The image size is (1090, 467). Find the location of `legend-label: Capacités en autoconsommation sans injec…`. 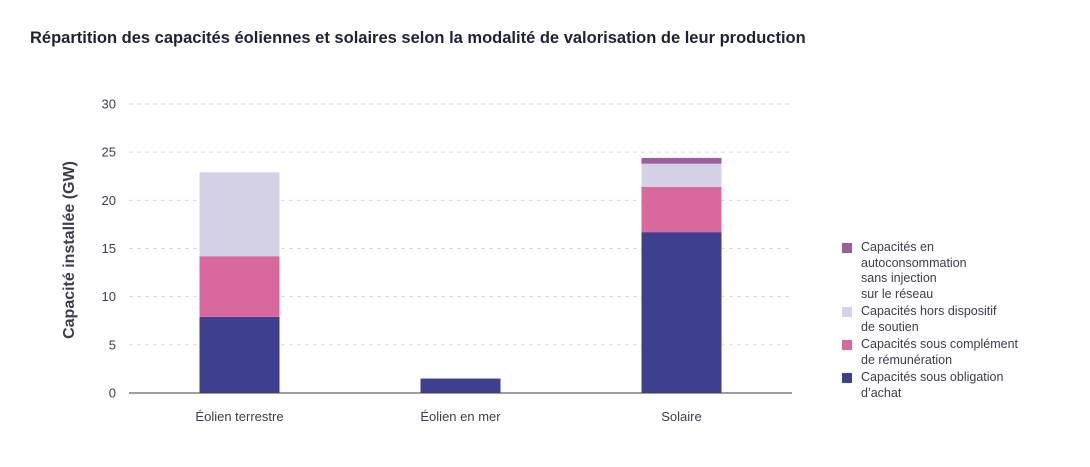

legend-label: Capacités en autoconsommation sans injec… is located at coordinates (914, 270).